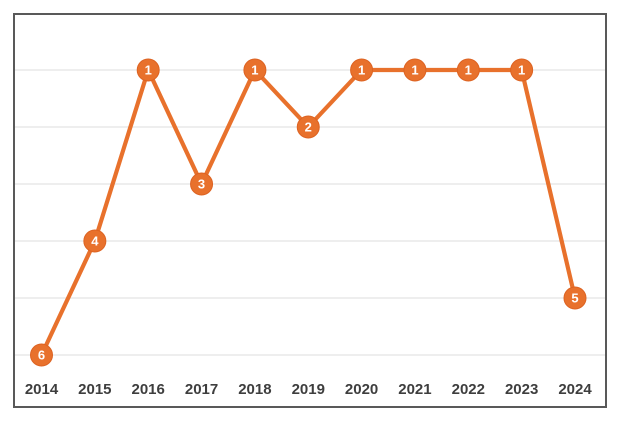  What do you see at coordinates (201, 389) in the screenshot?
I see `x-axis-label: 2017` at bounding box center [201, 389].